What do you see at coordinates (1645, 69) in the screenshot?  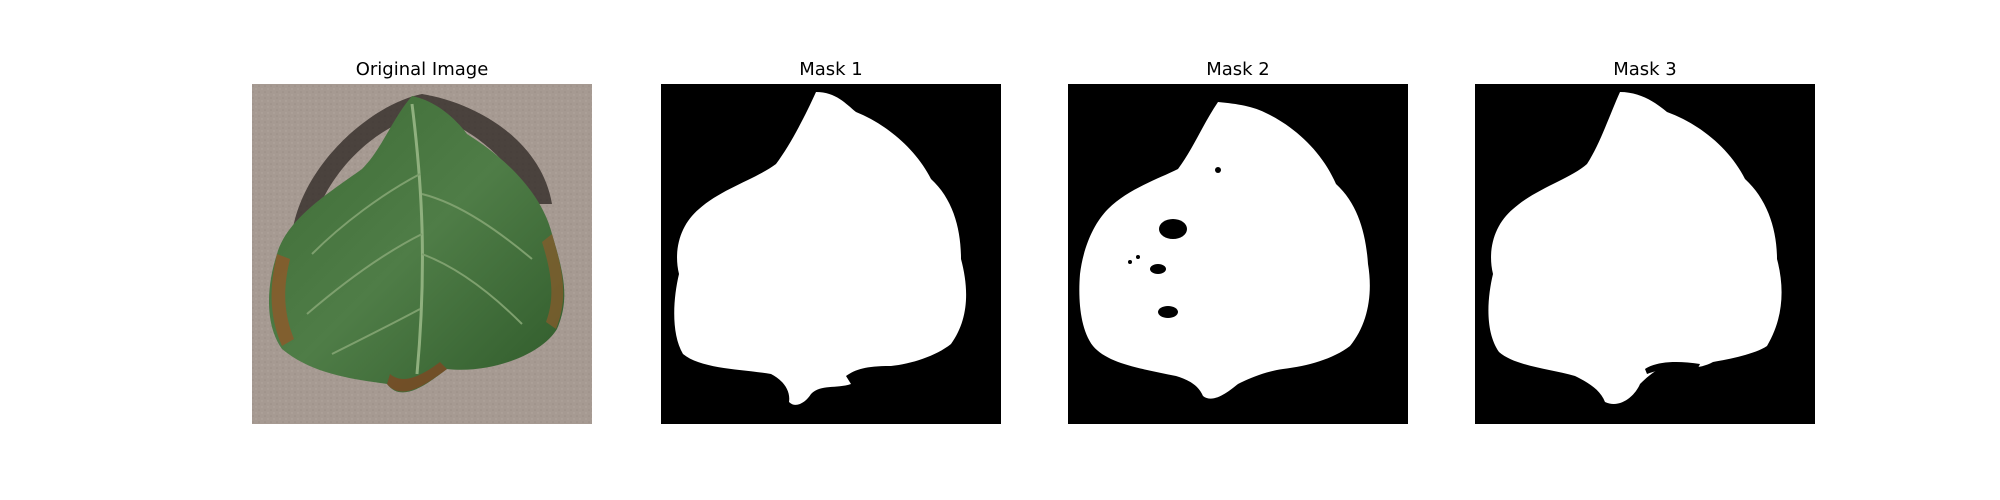 I see `panel-title: Mask 3` at bounding box center [1645, 69].